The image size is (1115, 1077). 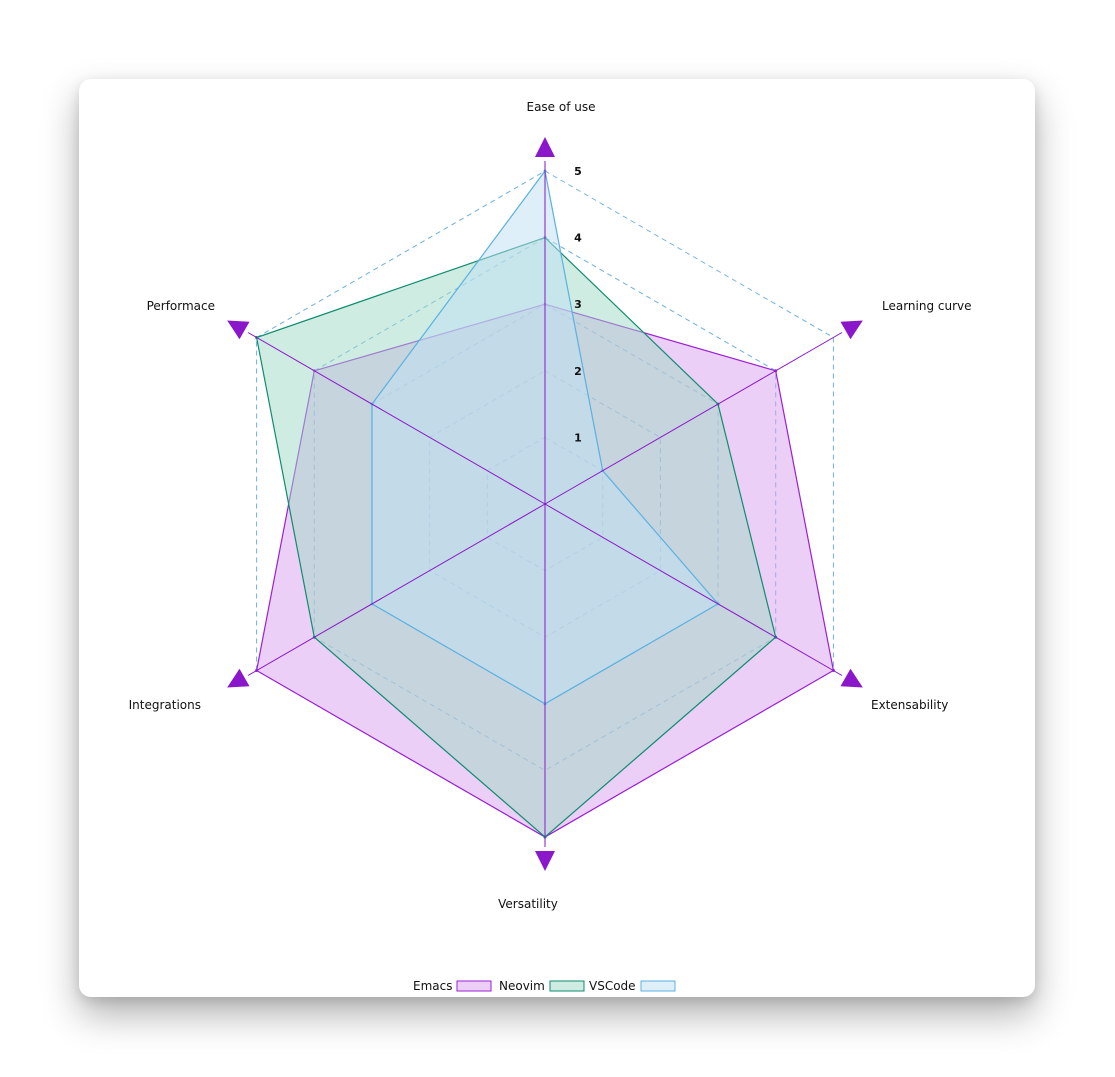 What do you see at coordinates (545, 147) in the screenshot?
I see `axis-arrow-ease-of-use` at bounding box center [545, 147].